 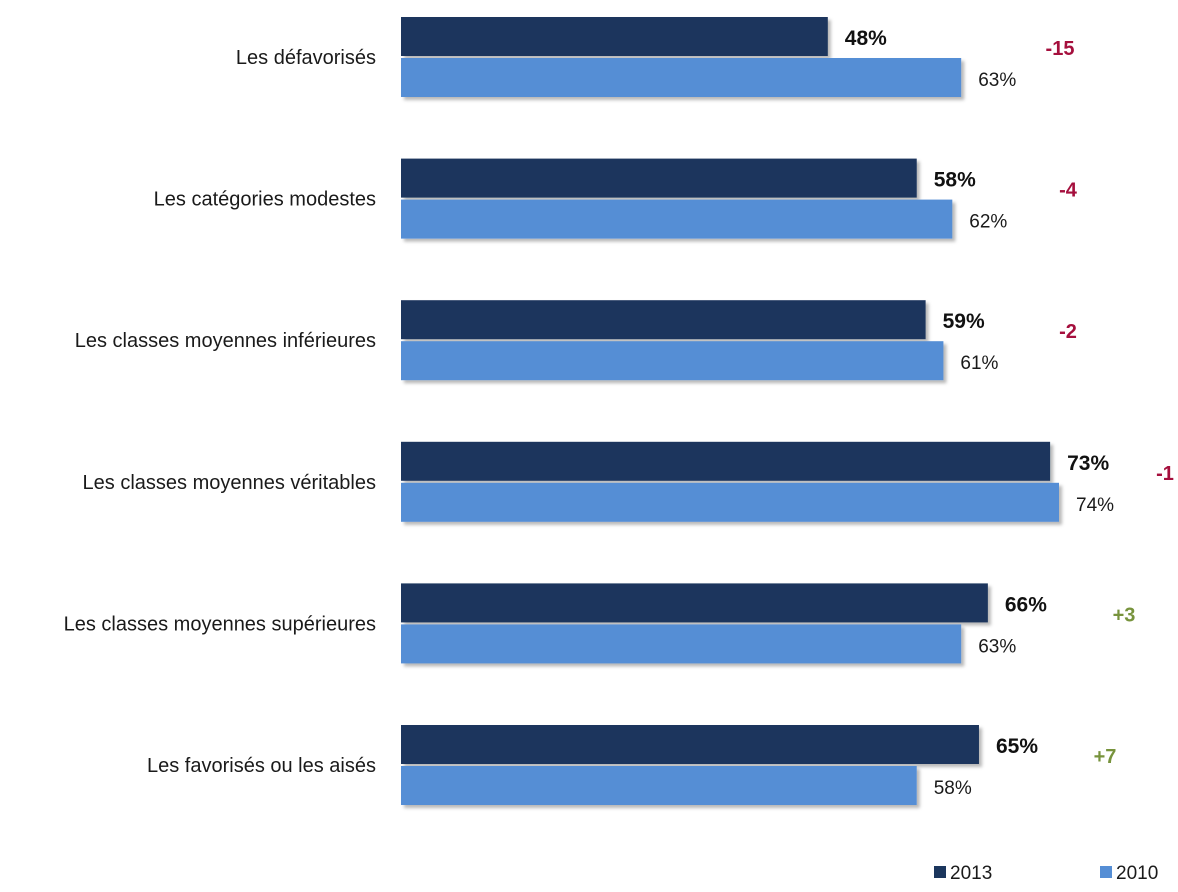 What do you see at coordinates (306, 58) in the screenshot?
I see `category-label: Les défavorisés` at bounding box center [306, 58].